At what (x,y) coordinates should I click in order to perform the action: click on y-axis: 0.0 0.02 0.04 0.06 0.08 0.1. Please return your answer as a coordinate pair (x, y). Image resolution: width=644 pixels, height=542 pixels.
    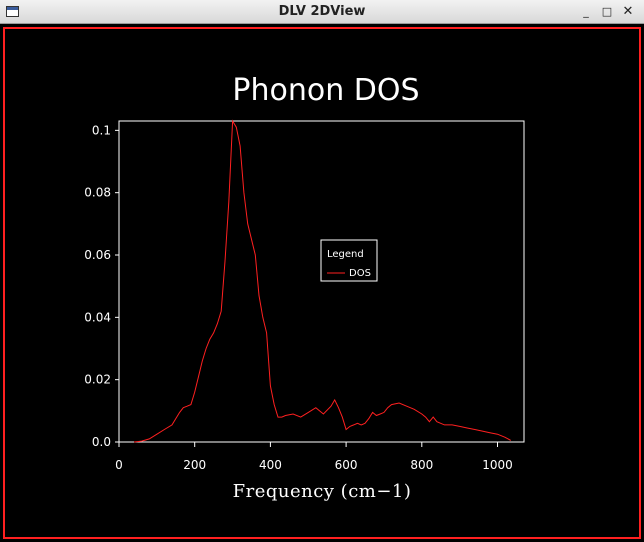
    Looking at the image, I should click on (101, 286).